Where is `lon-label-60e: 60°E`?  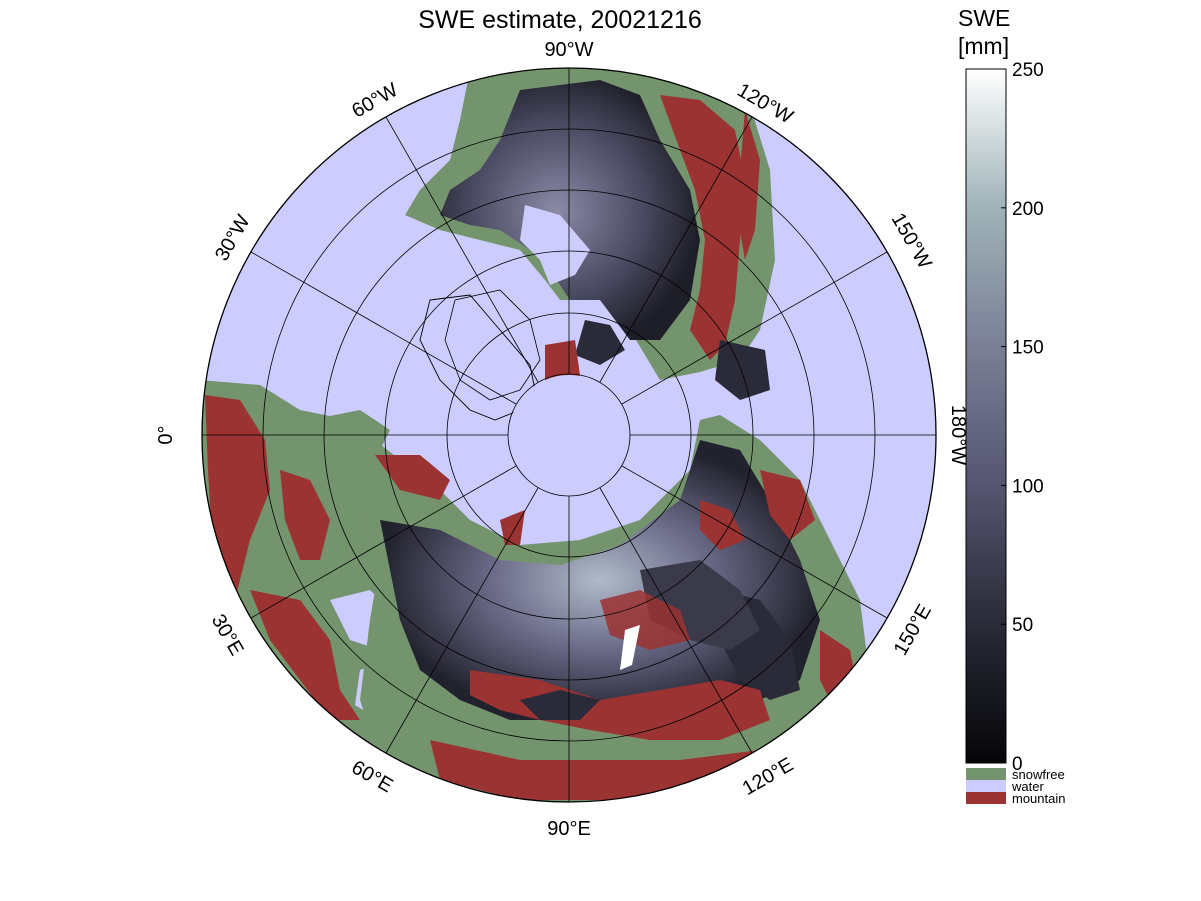 lon-label-60e: 60°E is located at coordinates (372, 776).